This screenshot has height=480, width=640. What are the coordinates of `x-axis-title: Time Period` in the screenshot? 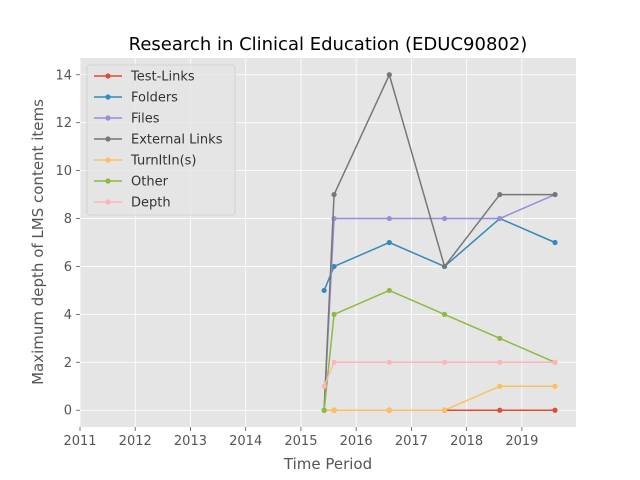 It's located at (327, 464).